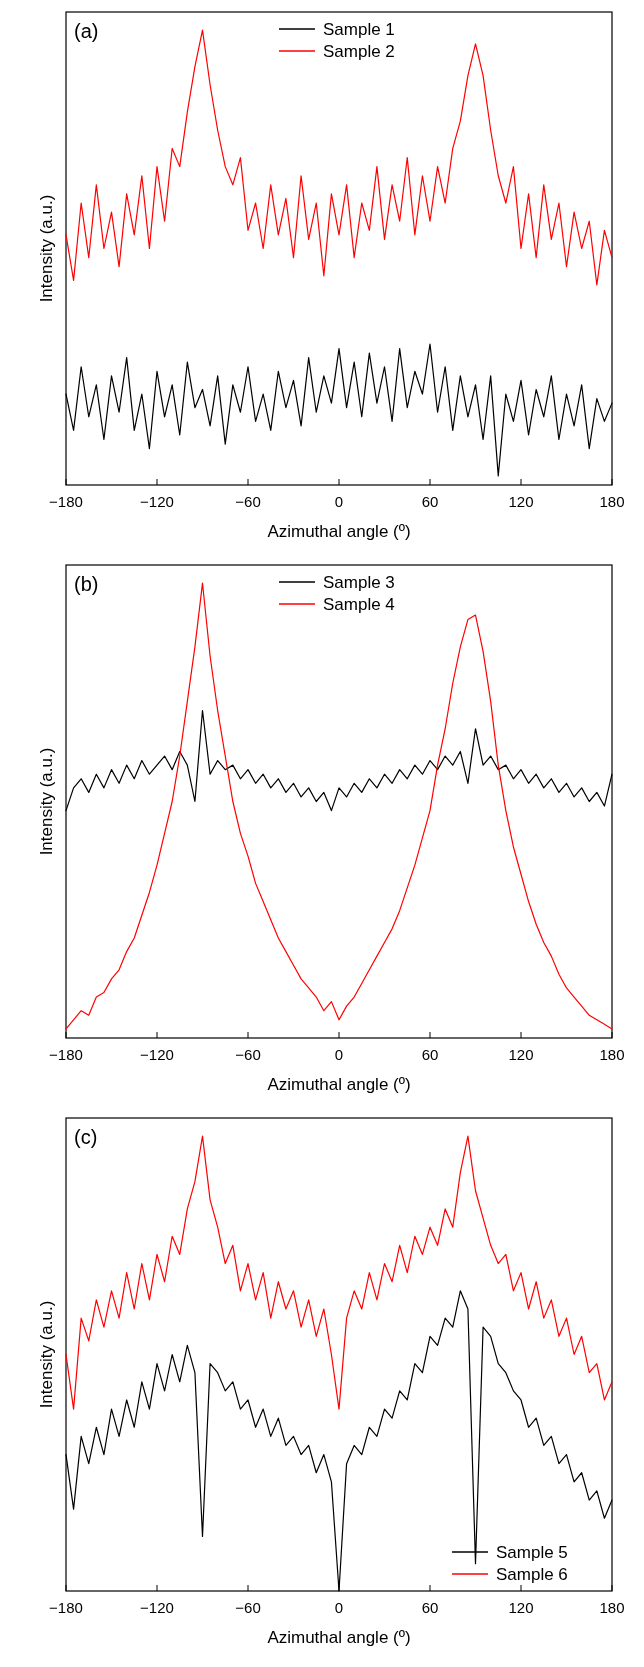  I want to click on annotation: (c), so click(86, 1137).